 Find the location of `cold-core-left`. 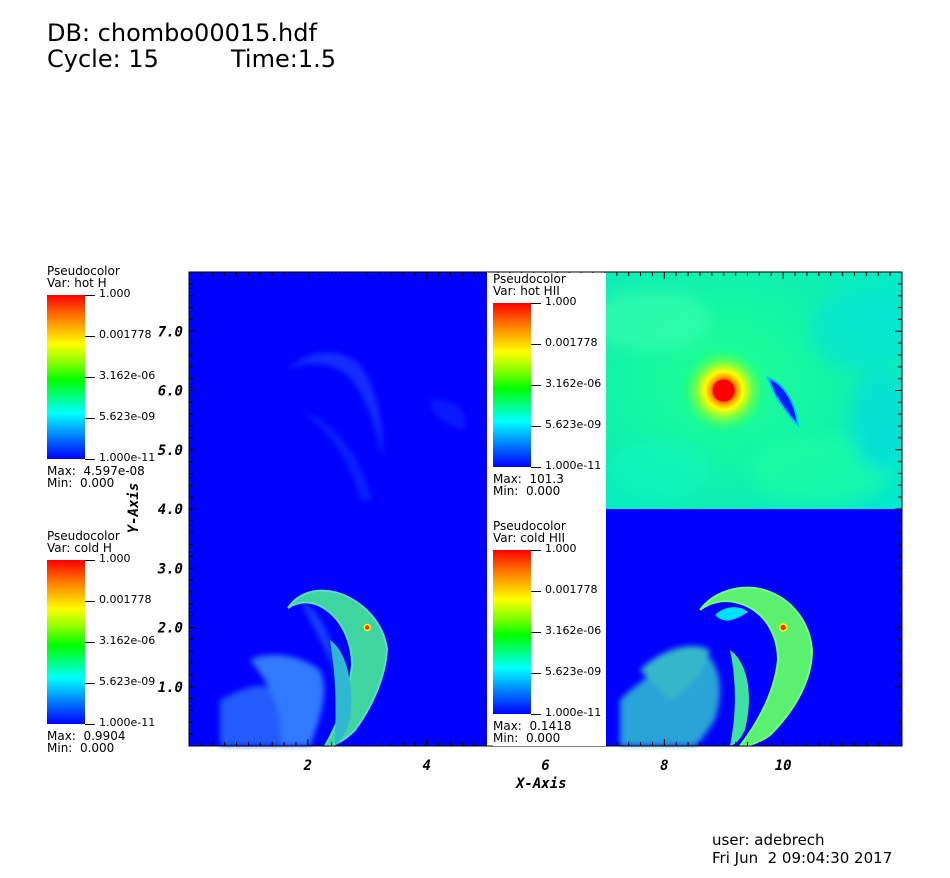

cold-core-left is located at coordinates (367, 627).